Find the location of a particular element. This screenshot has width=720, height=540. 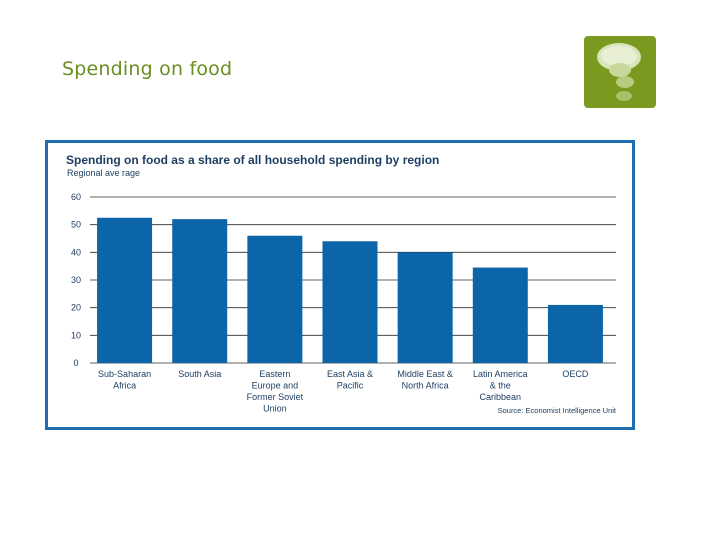

x-category-label: Pacific is located at coordinates (350, 386).